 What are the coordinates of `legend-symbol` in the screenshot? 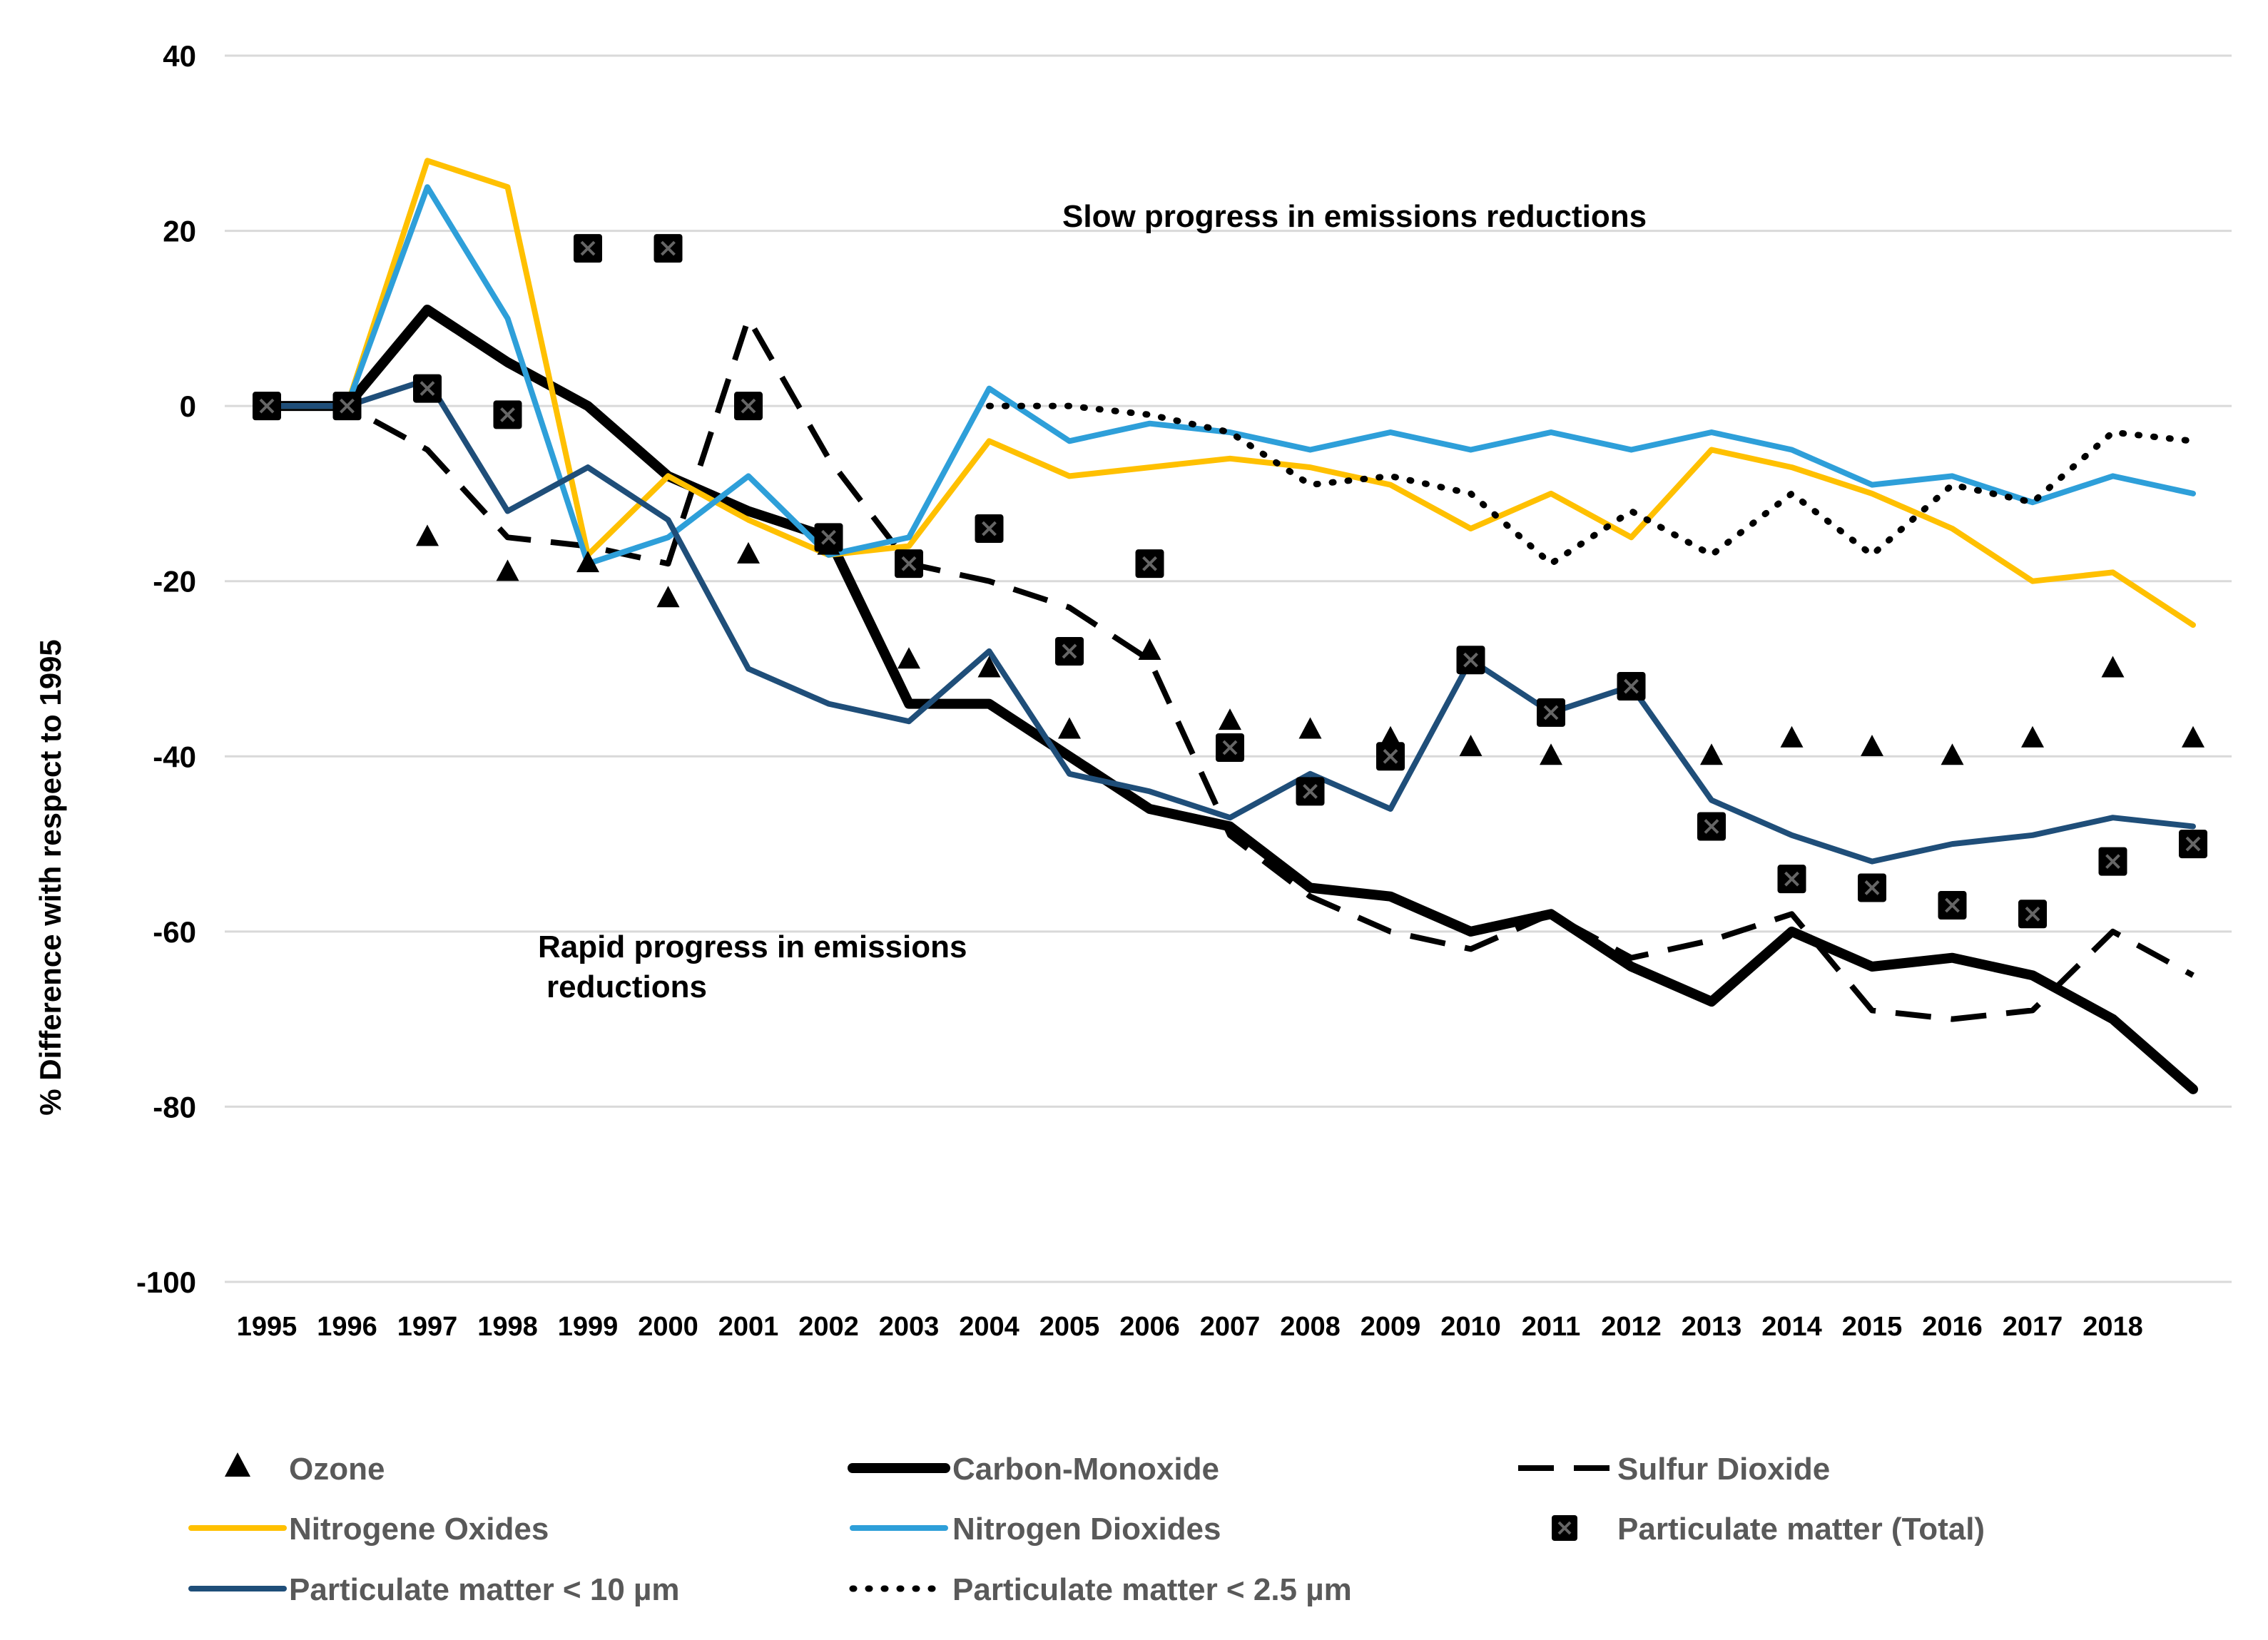 It's located at (238, 1464).